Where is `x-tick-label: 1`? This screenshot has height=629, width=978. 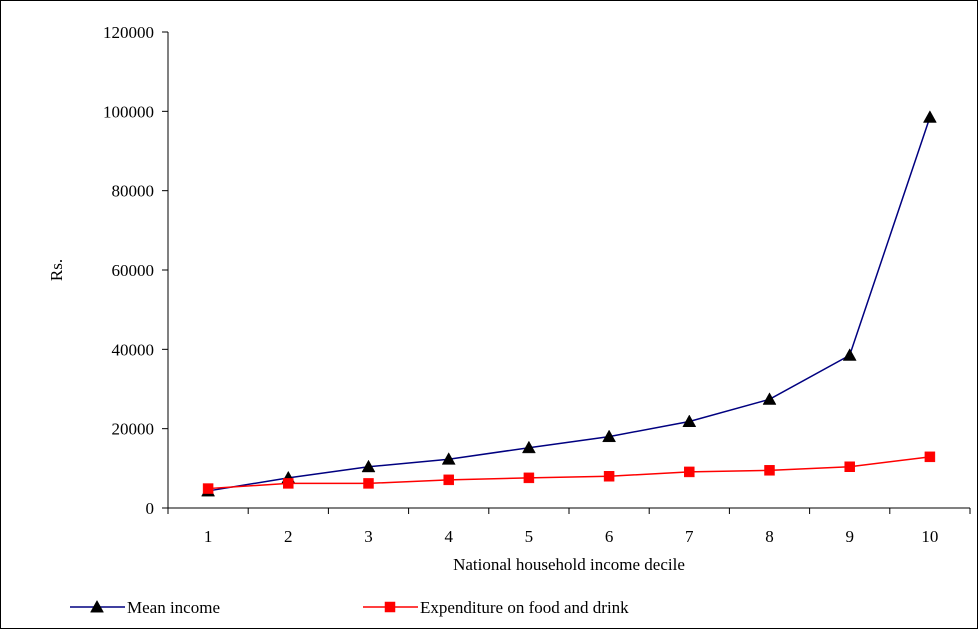 x-tick-label: 1 is located at coordinates (208, 536).